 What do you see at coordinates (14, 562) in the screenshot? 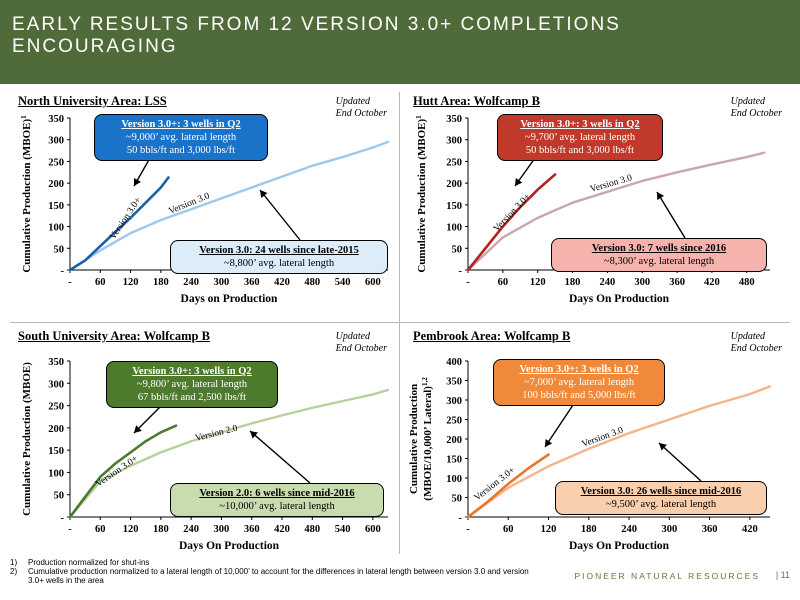
I see `footnote-number: 1)` at bounding box center [14, 562].